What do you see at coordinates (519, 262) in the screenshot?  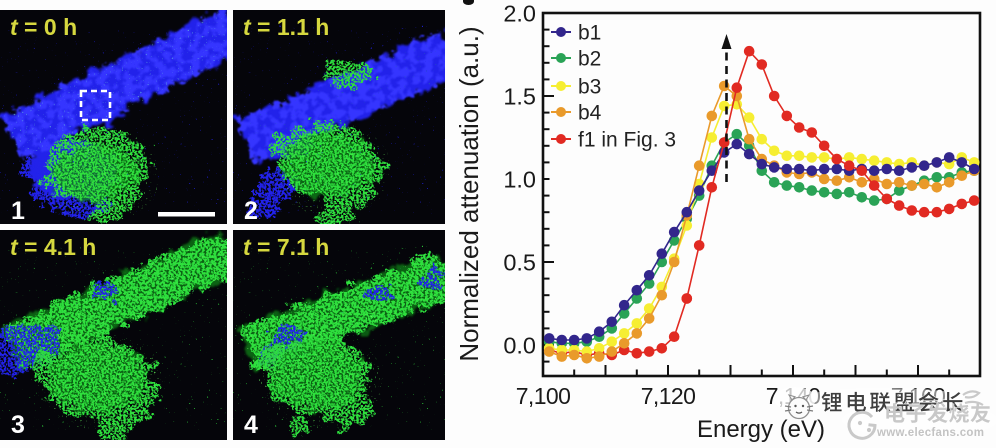 I see `svg-text: 0.5` at bounding box center [519, 262].